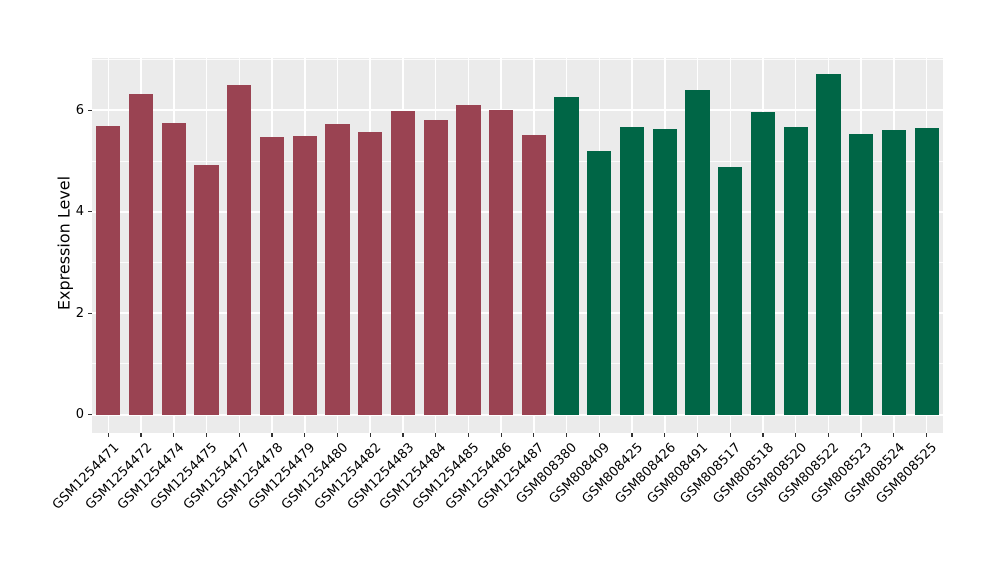  I want to click on y-tick-label: 4, so click(79, 212).